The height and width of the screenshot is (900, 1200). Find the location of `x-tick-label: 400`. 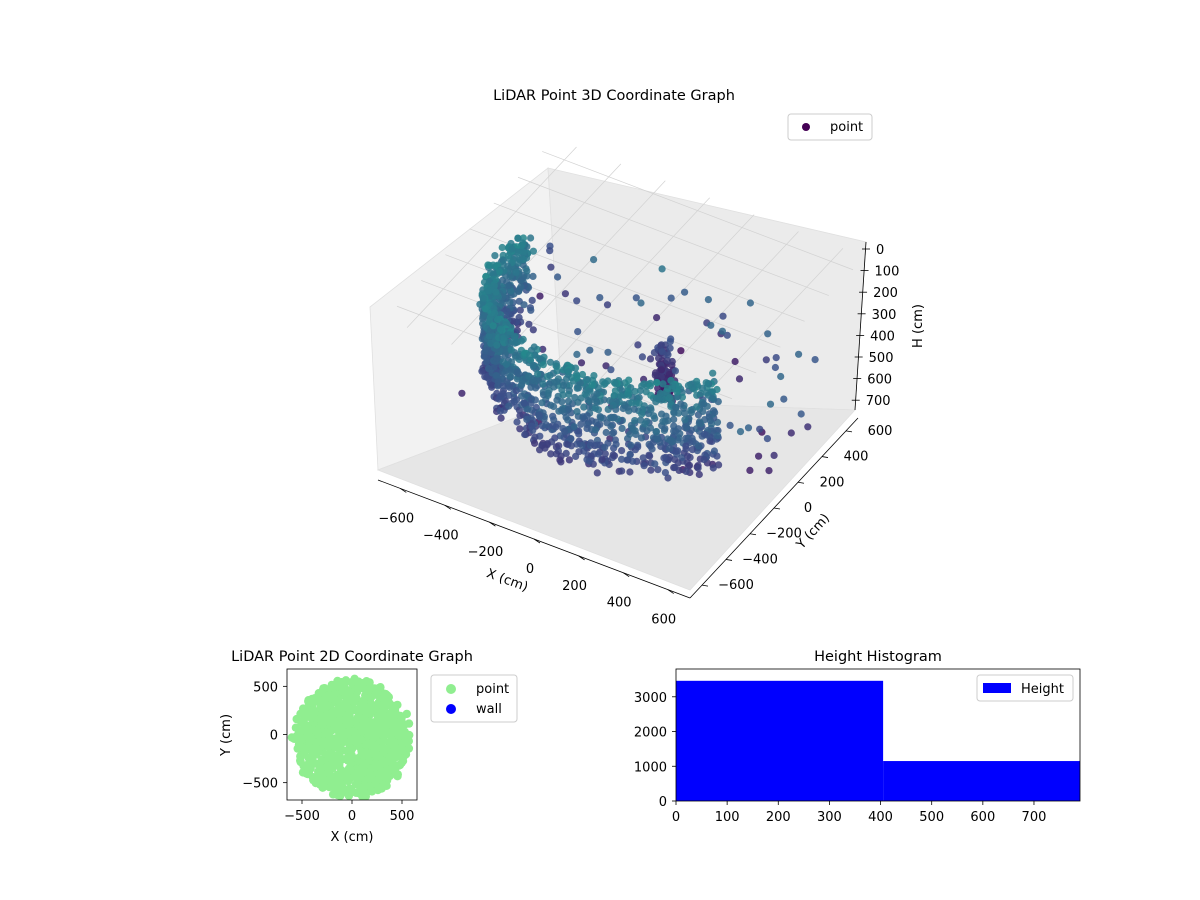

x-tick-label: 400 is located at coordinates (619, 603).